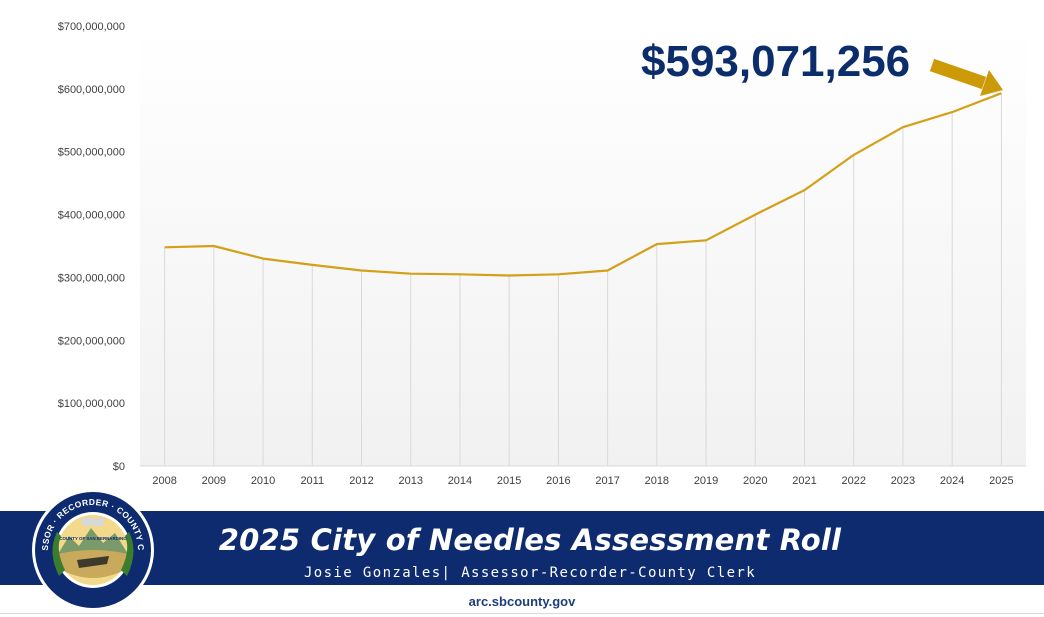 This screenshot has height=617, width=1044. I want to click on y-tick-label: $500,000,000, so click(91, 153).